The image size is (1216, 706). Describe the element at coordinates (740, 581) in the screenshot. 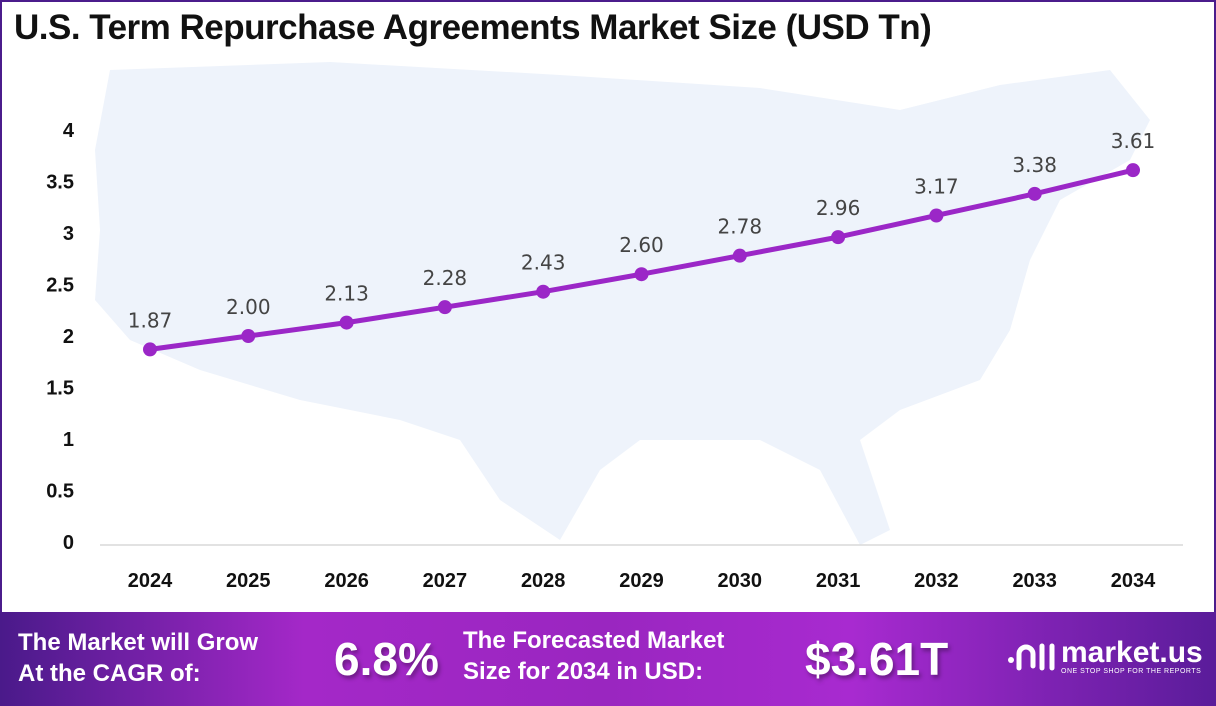

I see `x-tick-label: 2030` at that location.